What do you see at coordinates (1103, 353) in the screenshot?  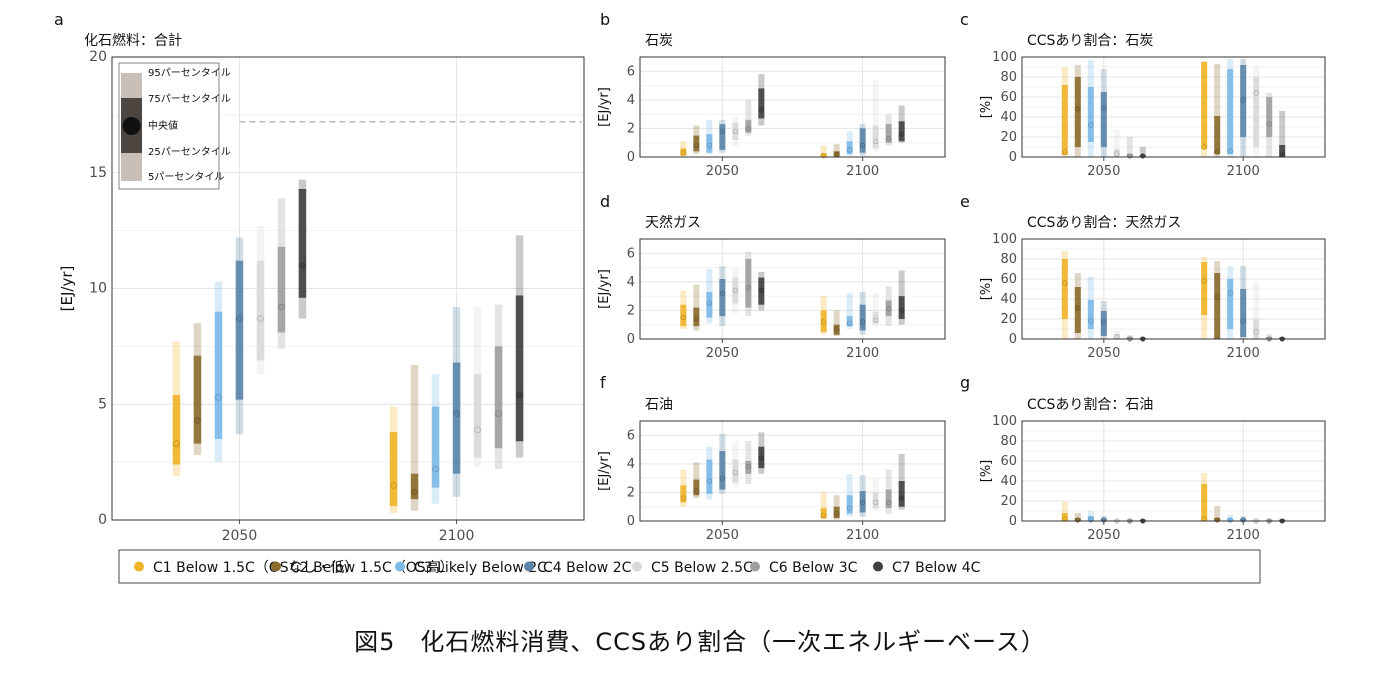 I see `x-tick-label: 2050` at bounding box center [1103, 353].